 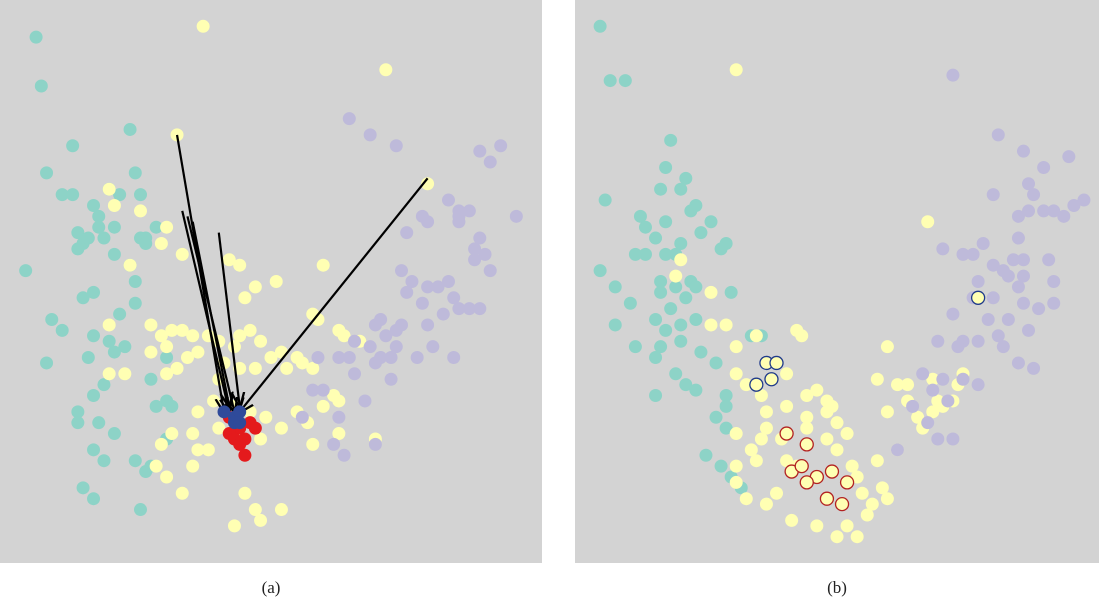 I want to click on arrow, so click(x=205, y=311).